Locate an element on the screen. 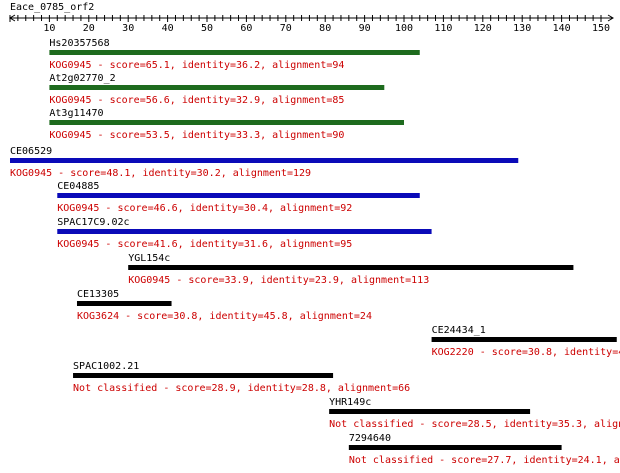 Image resolution: width=620 pixels, height=473 pixels. hit-name: At2g02770_2 is located at coordinates (82, 78).